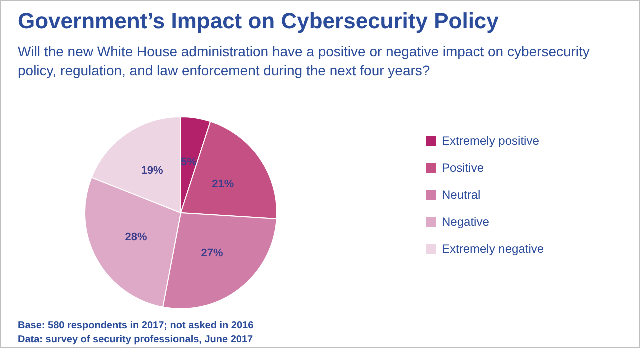 Image resolution: width=640 pixels, height=348 pixels. Describe the element at coordinates (463, 168) in the screenshot. I see `legend-label: Positive` at that location.